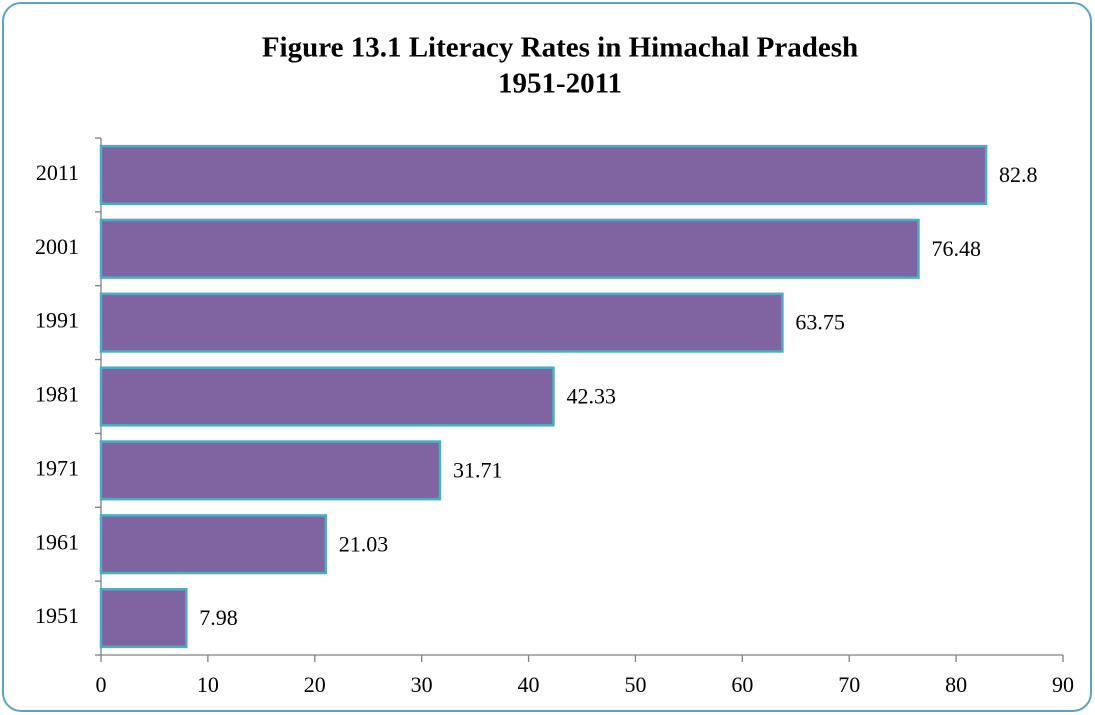 This screenshot has height=715, width=1095. What do you see at coordinates (208, 684) in the screenshot?
I see `x-tick-label: 10` at bounding box center [208, 684].